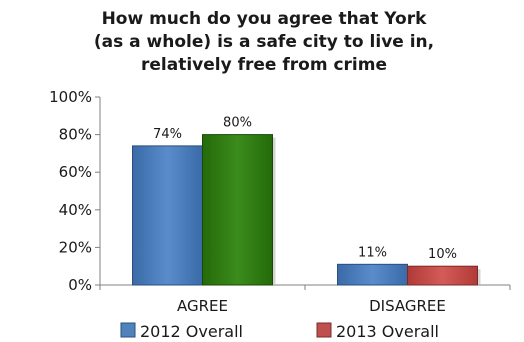  What do you see at coordinates (372, 252) in the screenshot?
I see `data-label-disagree-2012: 11%` at bounding box center [372, 252].